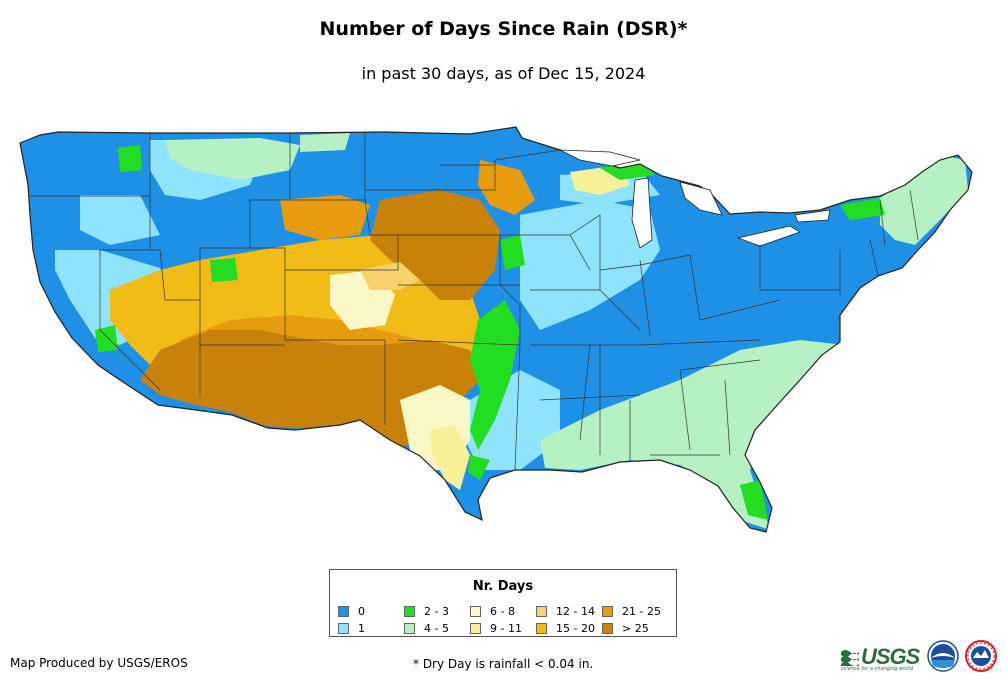  I want to click on map-subtitle: in past 30 days, as of Dec 15, 2024, so click(503, 73).